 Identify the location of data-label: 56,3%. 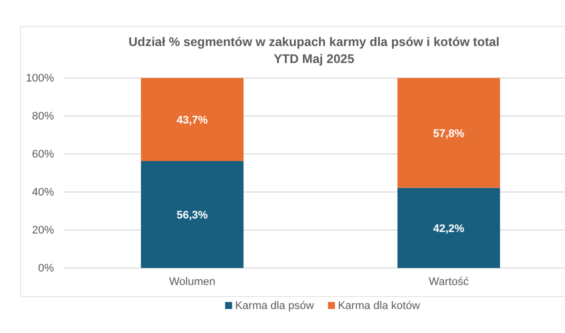
(192, 216).